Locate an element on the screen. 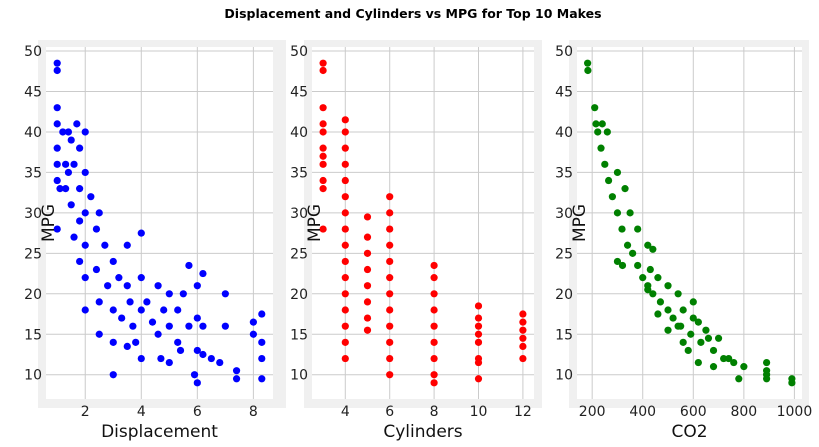 Image resolution: width=819 pixels, height=447 pixels. y-tick-label: 45 is located at coordinates (564, 93).